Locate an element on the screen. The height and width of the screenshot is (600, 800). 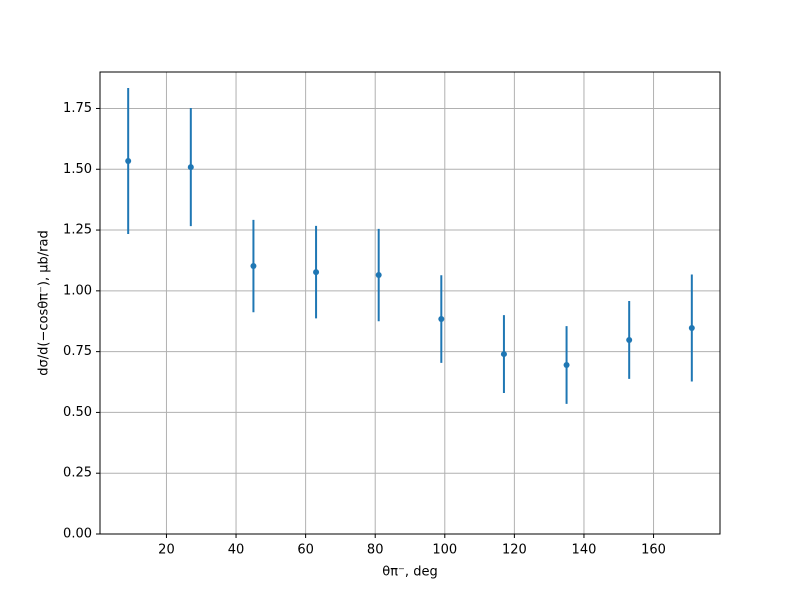
y-tick-label: 1.50 is located at coordinates (77, 169).